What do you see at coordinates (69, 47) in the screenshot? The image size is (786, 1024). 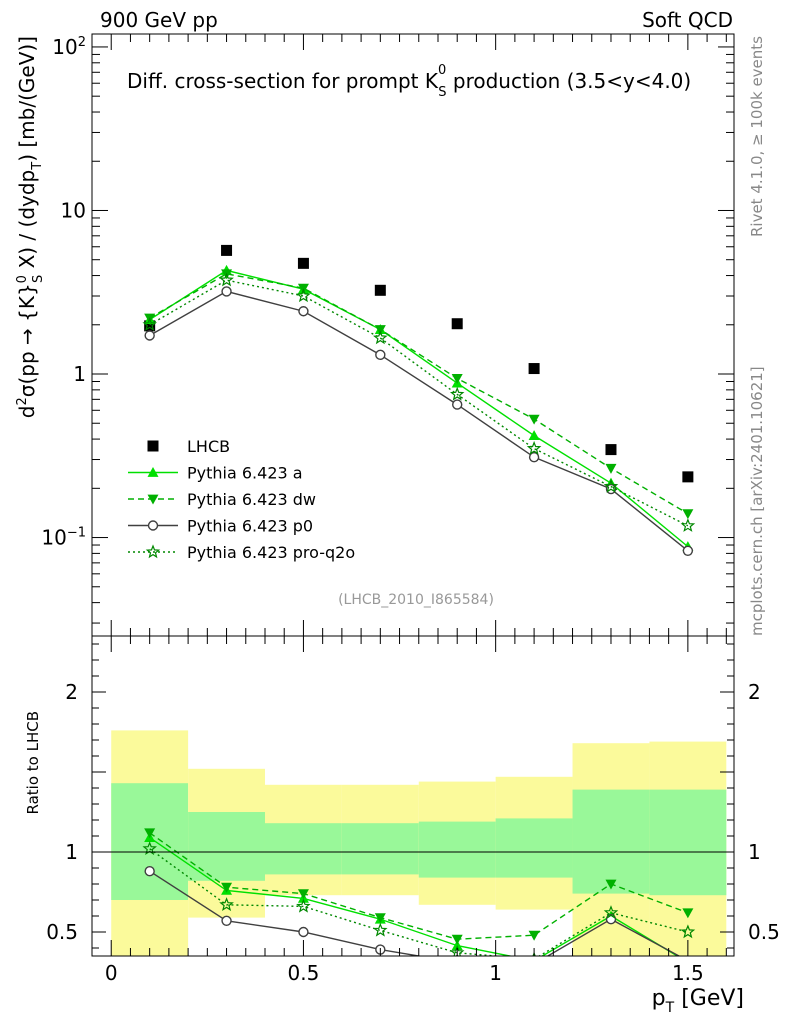 I see `y-tick-label-100: 102` at bounding box center [69, 47].